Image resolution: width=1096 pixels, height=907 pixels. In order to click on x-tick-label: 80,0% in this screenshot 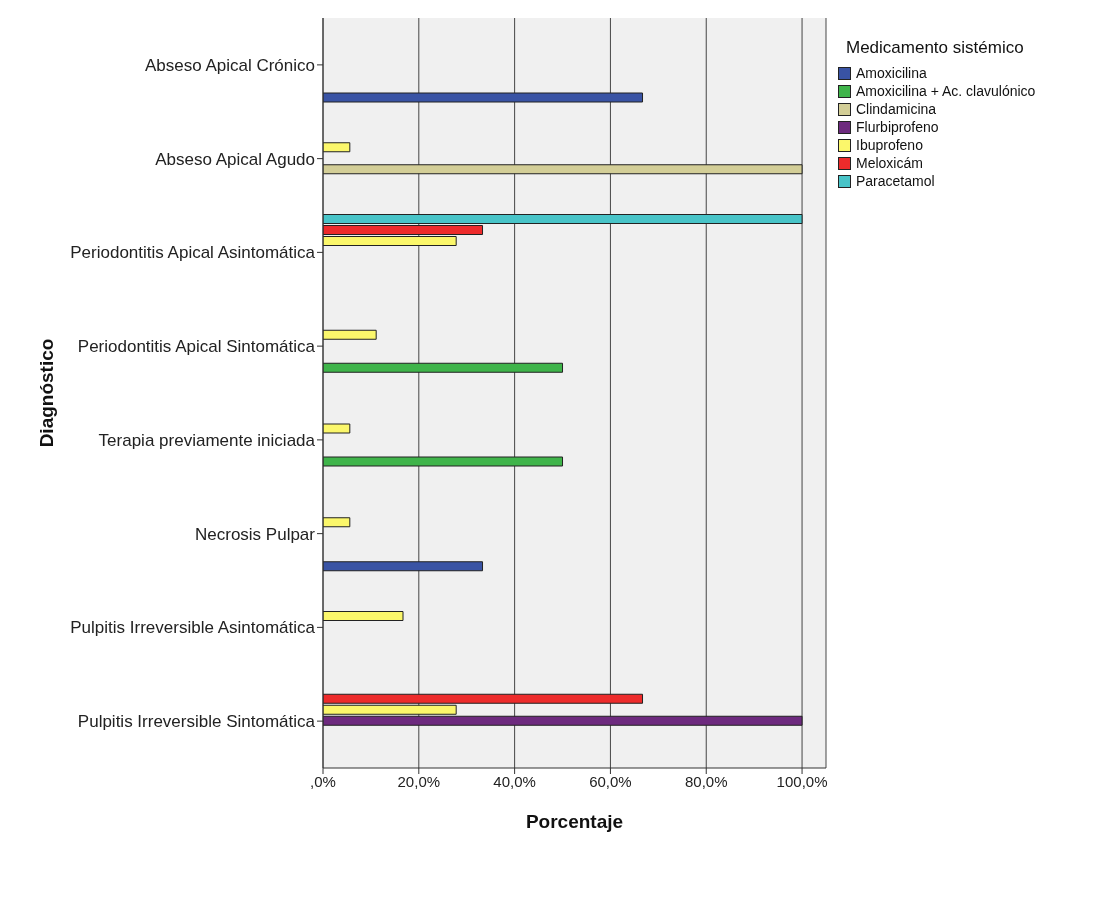, I will do `click(706, 781)`.